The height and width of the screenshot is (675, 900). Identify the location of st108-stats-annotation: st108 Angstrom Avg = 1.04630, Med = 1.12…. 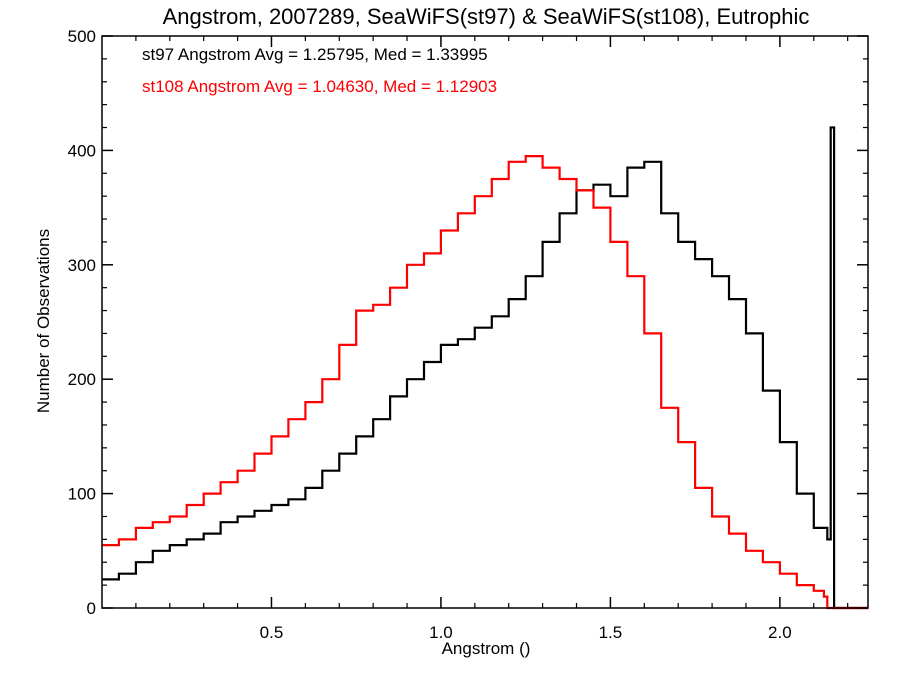
(319, 86).